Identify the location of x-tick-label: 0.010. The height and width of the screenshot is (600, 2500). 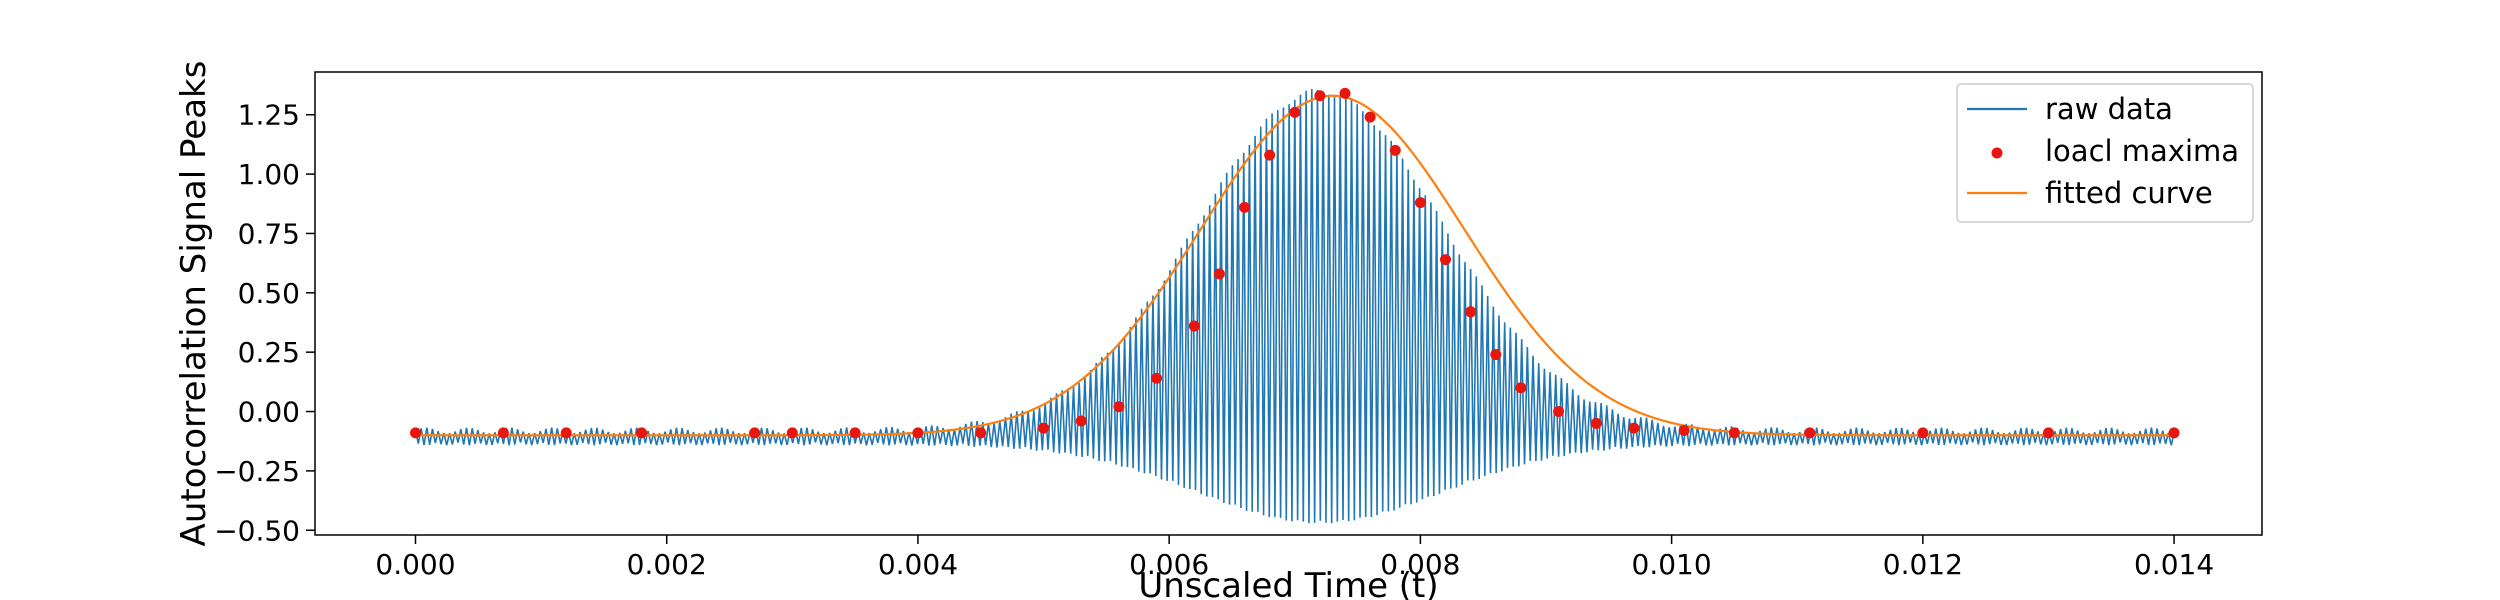
(1672, 564).